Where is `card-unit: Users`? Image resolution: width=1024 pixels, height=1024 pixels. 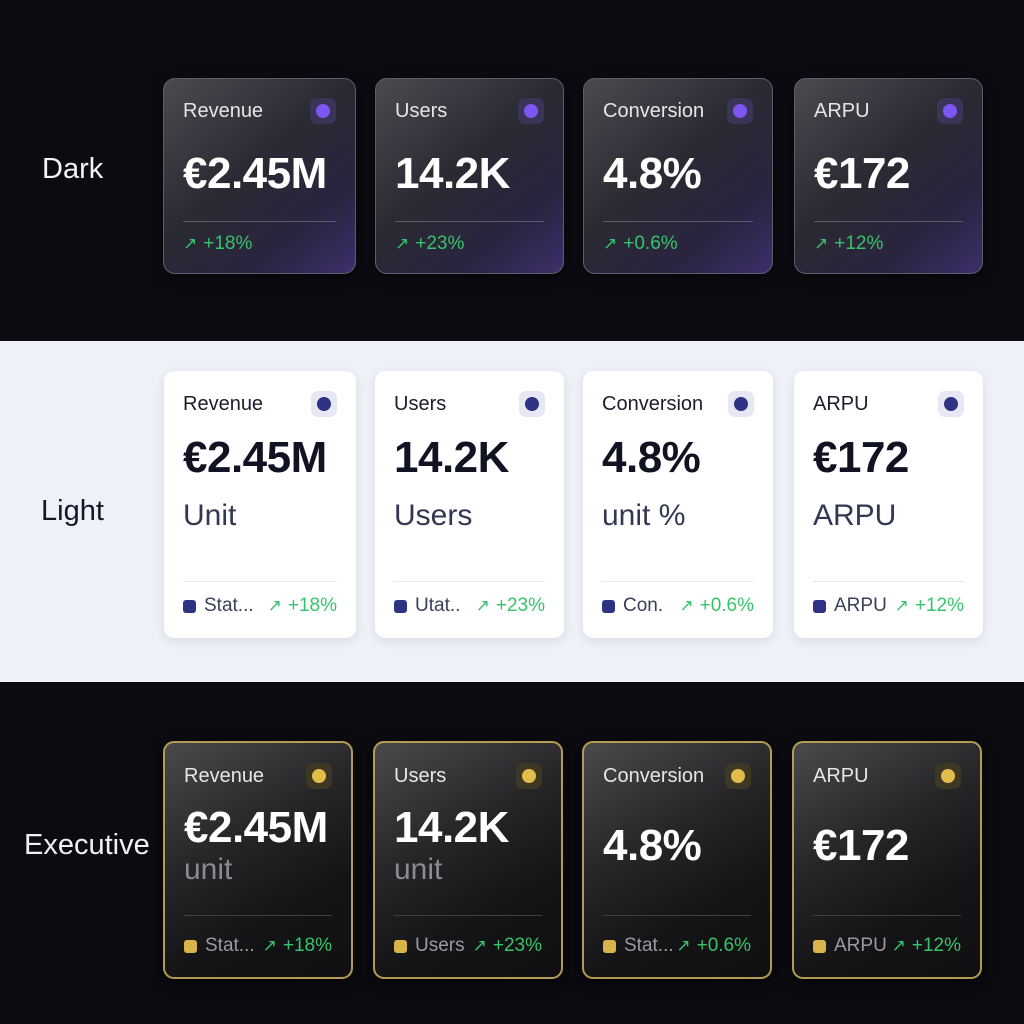
card-unit: Users is located at coordinates (433, 515).